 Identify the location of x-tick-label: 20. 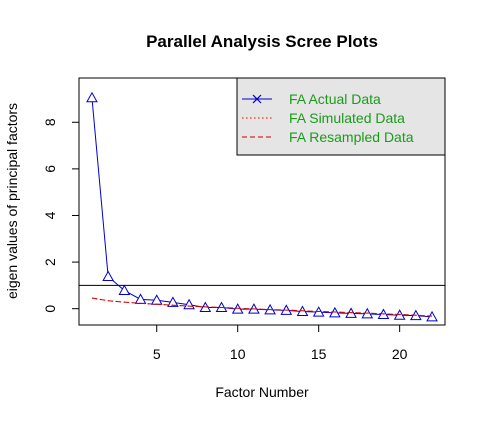
(400, 354).